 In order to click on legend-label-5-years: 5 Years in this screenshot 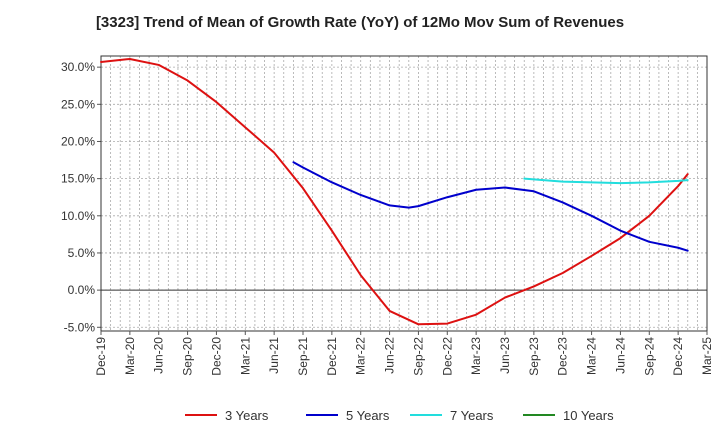, I will do `click(368, 415)`.